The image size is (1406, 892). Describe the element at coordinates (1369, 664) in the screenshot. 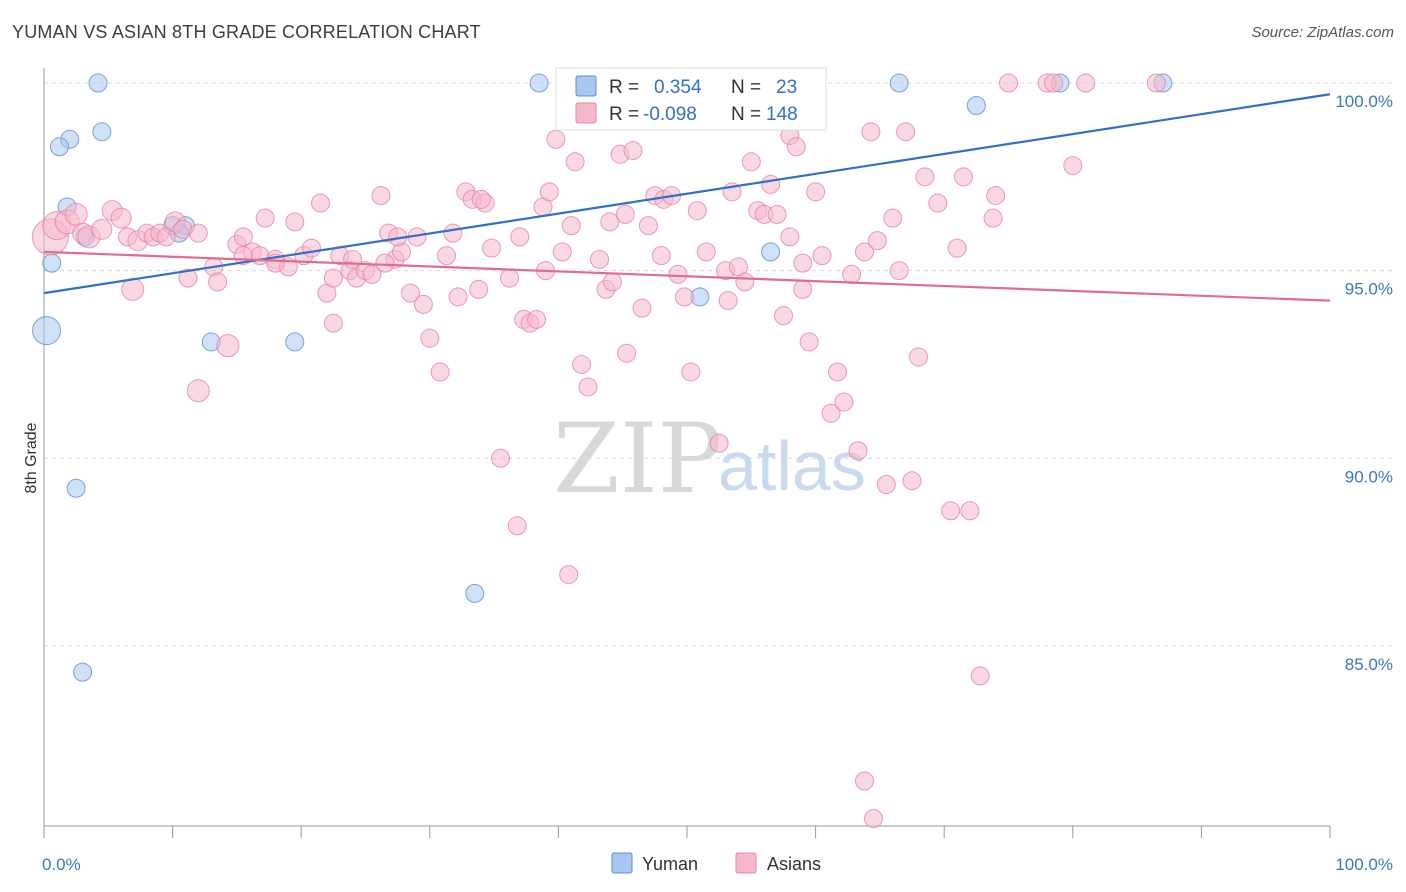

I see `y-tick-label: 85.0%` at that location.